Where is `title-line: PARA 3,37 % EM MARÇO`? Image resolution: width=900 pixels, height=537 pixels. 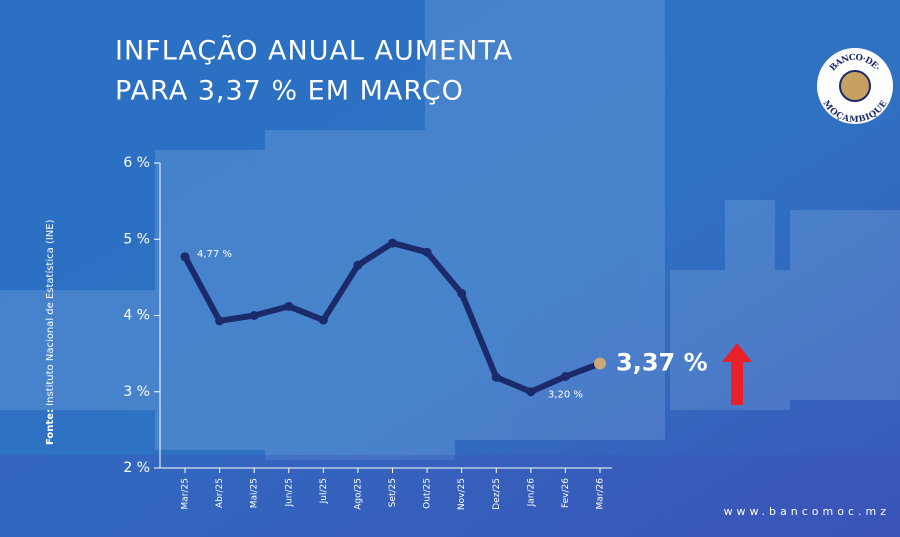
title-line: PARA 3,37 % EM MARÇO is located at coordinates (289, 91).